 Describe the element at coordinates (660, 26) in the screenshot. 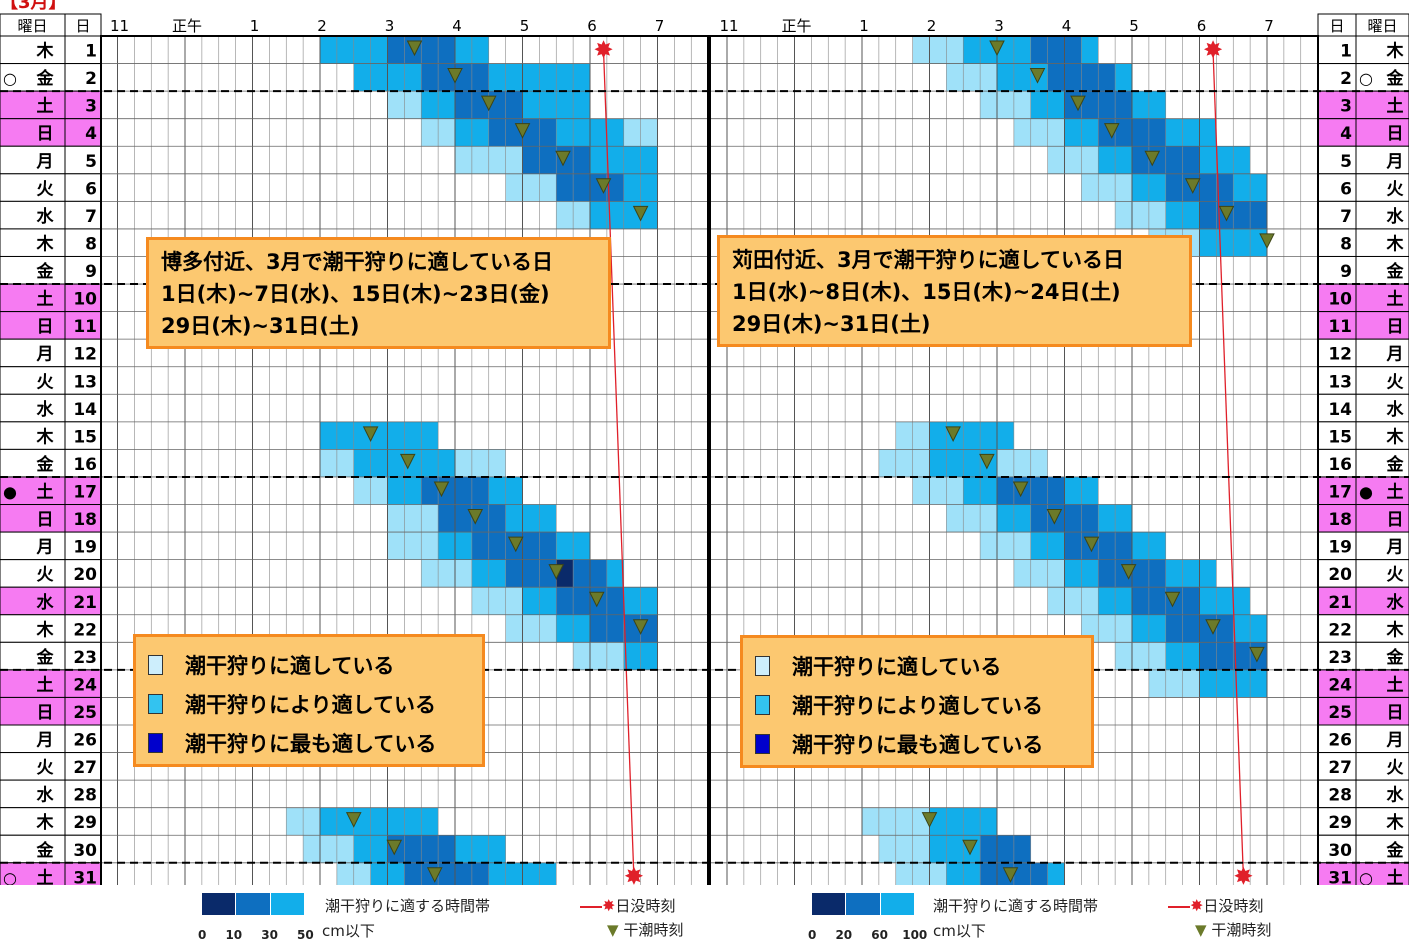

I see `hour-label: 7` at that location.